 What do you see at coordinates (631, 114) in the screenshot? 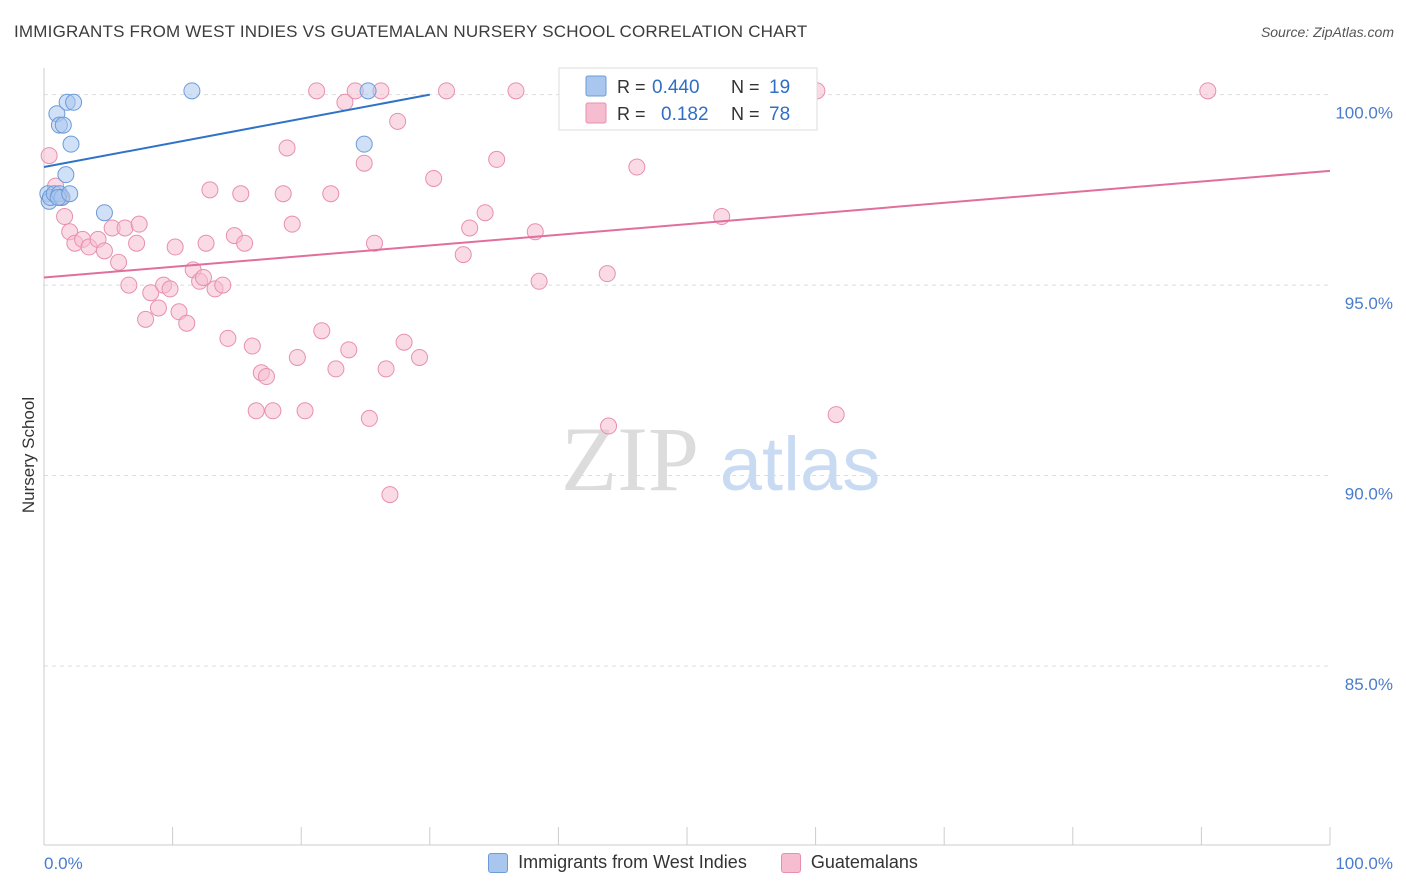
I see `stats-r-label-pink: R =` at bounding box center [631, 114].